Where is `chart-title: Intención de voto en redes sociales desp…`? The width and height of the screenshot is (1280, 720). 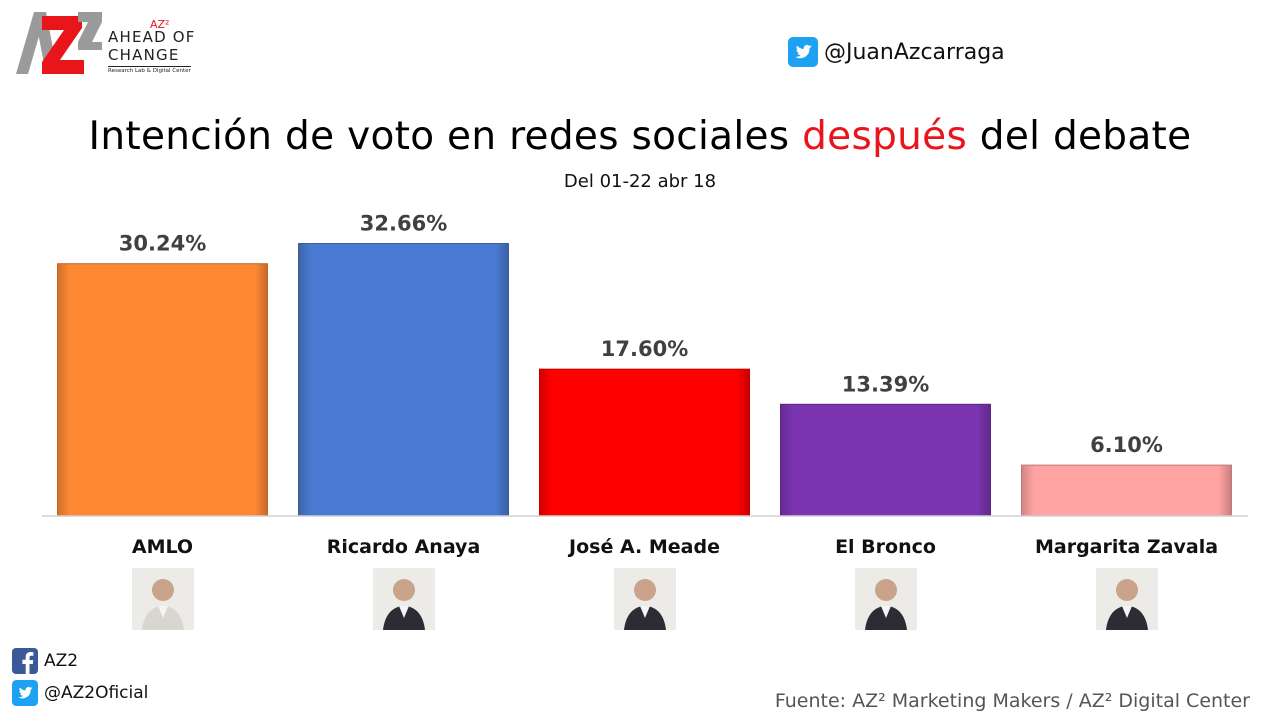
chart-title: Intención de voto en redes sociales desp… is located at coordinates (640, 136).